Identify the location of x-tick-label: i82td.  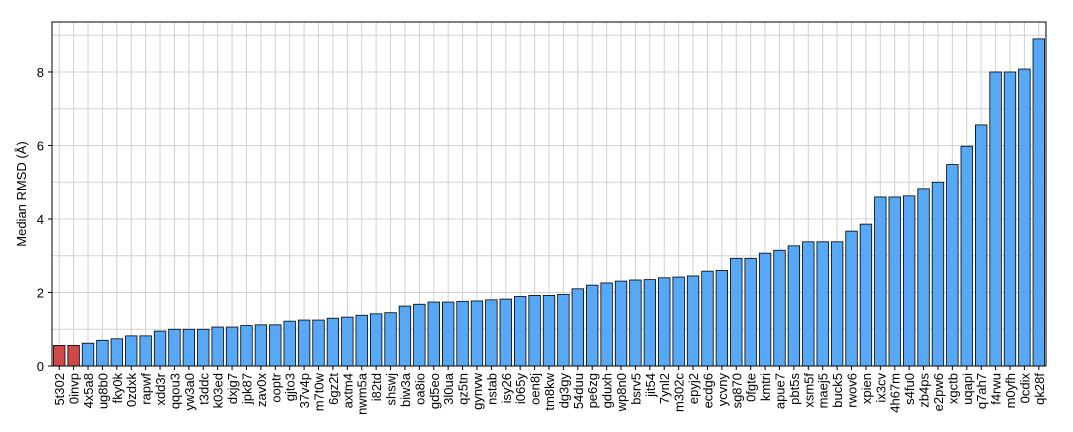
(376, 387).